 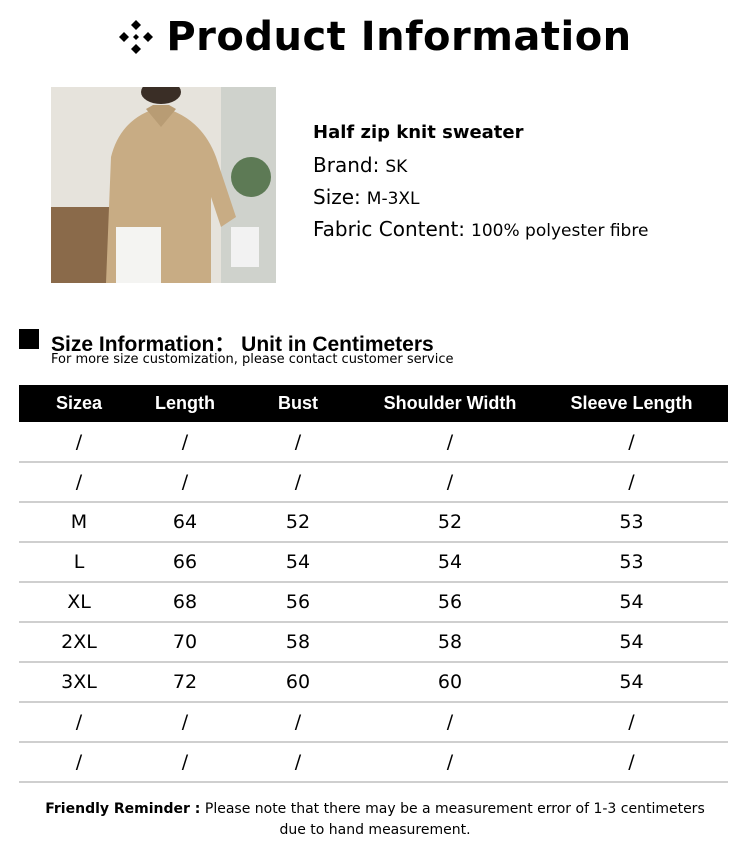 I want to click on title-text: Product Information, so click(x=399, y=37).